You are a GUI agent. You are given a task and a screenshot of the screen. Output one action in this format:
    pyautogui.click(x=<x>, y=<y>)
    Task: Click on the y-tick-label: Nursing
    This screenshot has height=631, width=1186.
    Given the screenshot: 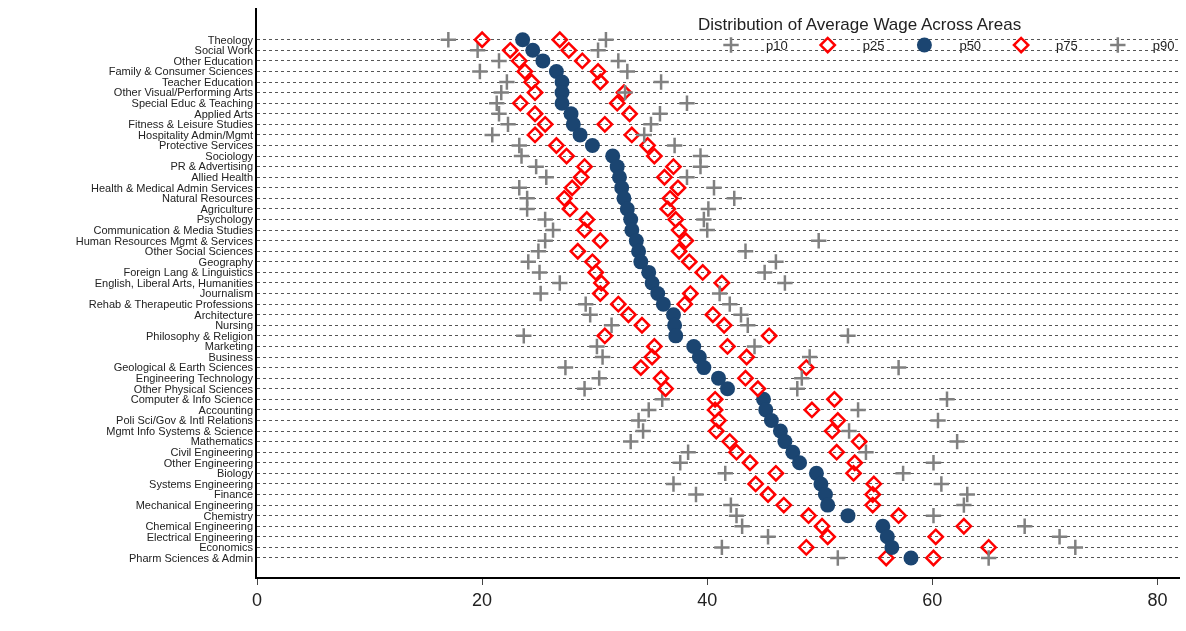 What is the action you would take?
    pyautogui.click(x=234, y=325)
    